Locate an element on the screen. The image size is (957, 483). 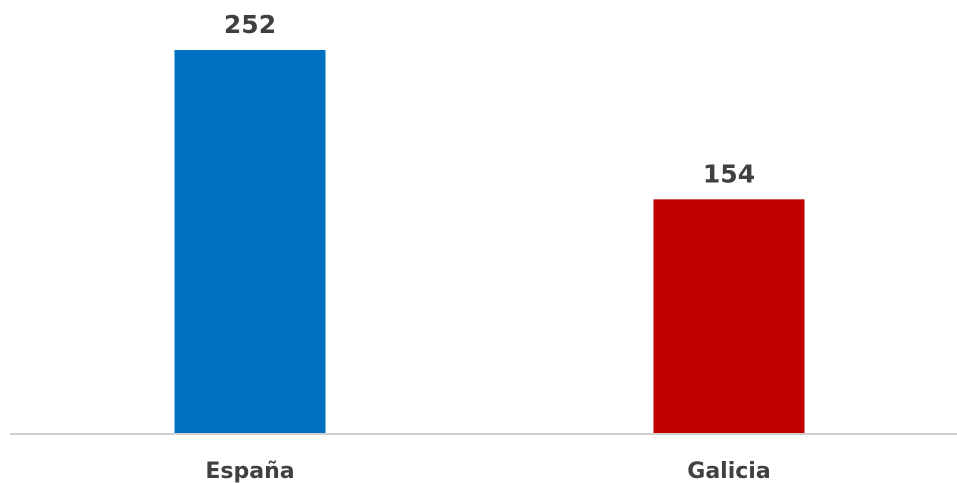
data-label-galicia: 154 is located at coordinates (729, 173).